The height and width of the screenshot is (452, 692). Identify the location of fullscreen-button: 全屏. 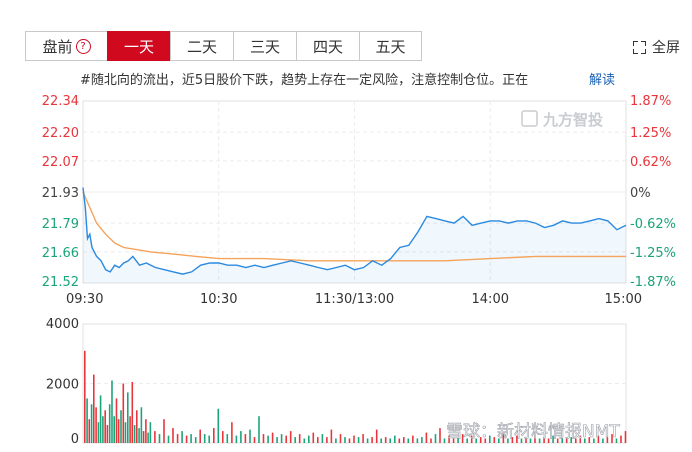
(656, 47).